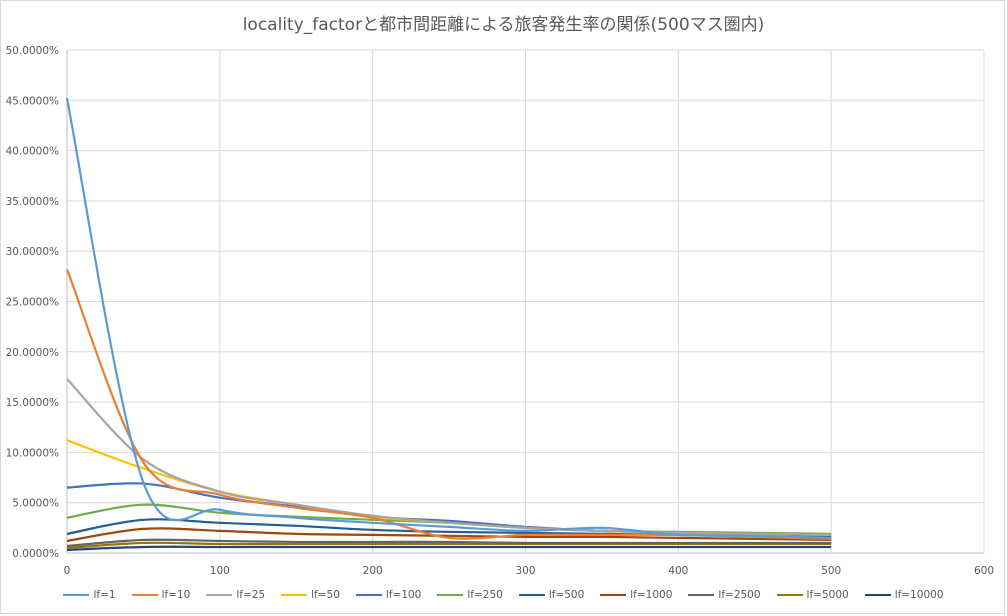 The image size is (1007, 616). What do you see at coordinates (32, 403) in the screenshot?
I see `y-tick-label: 15.0000%` at bounding box center [32, 403].